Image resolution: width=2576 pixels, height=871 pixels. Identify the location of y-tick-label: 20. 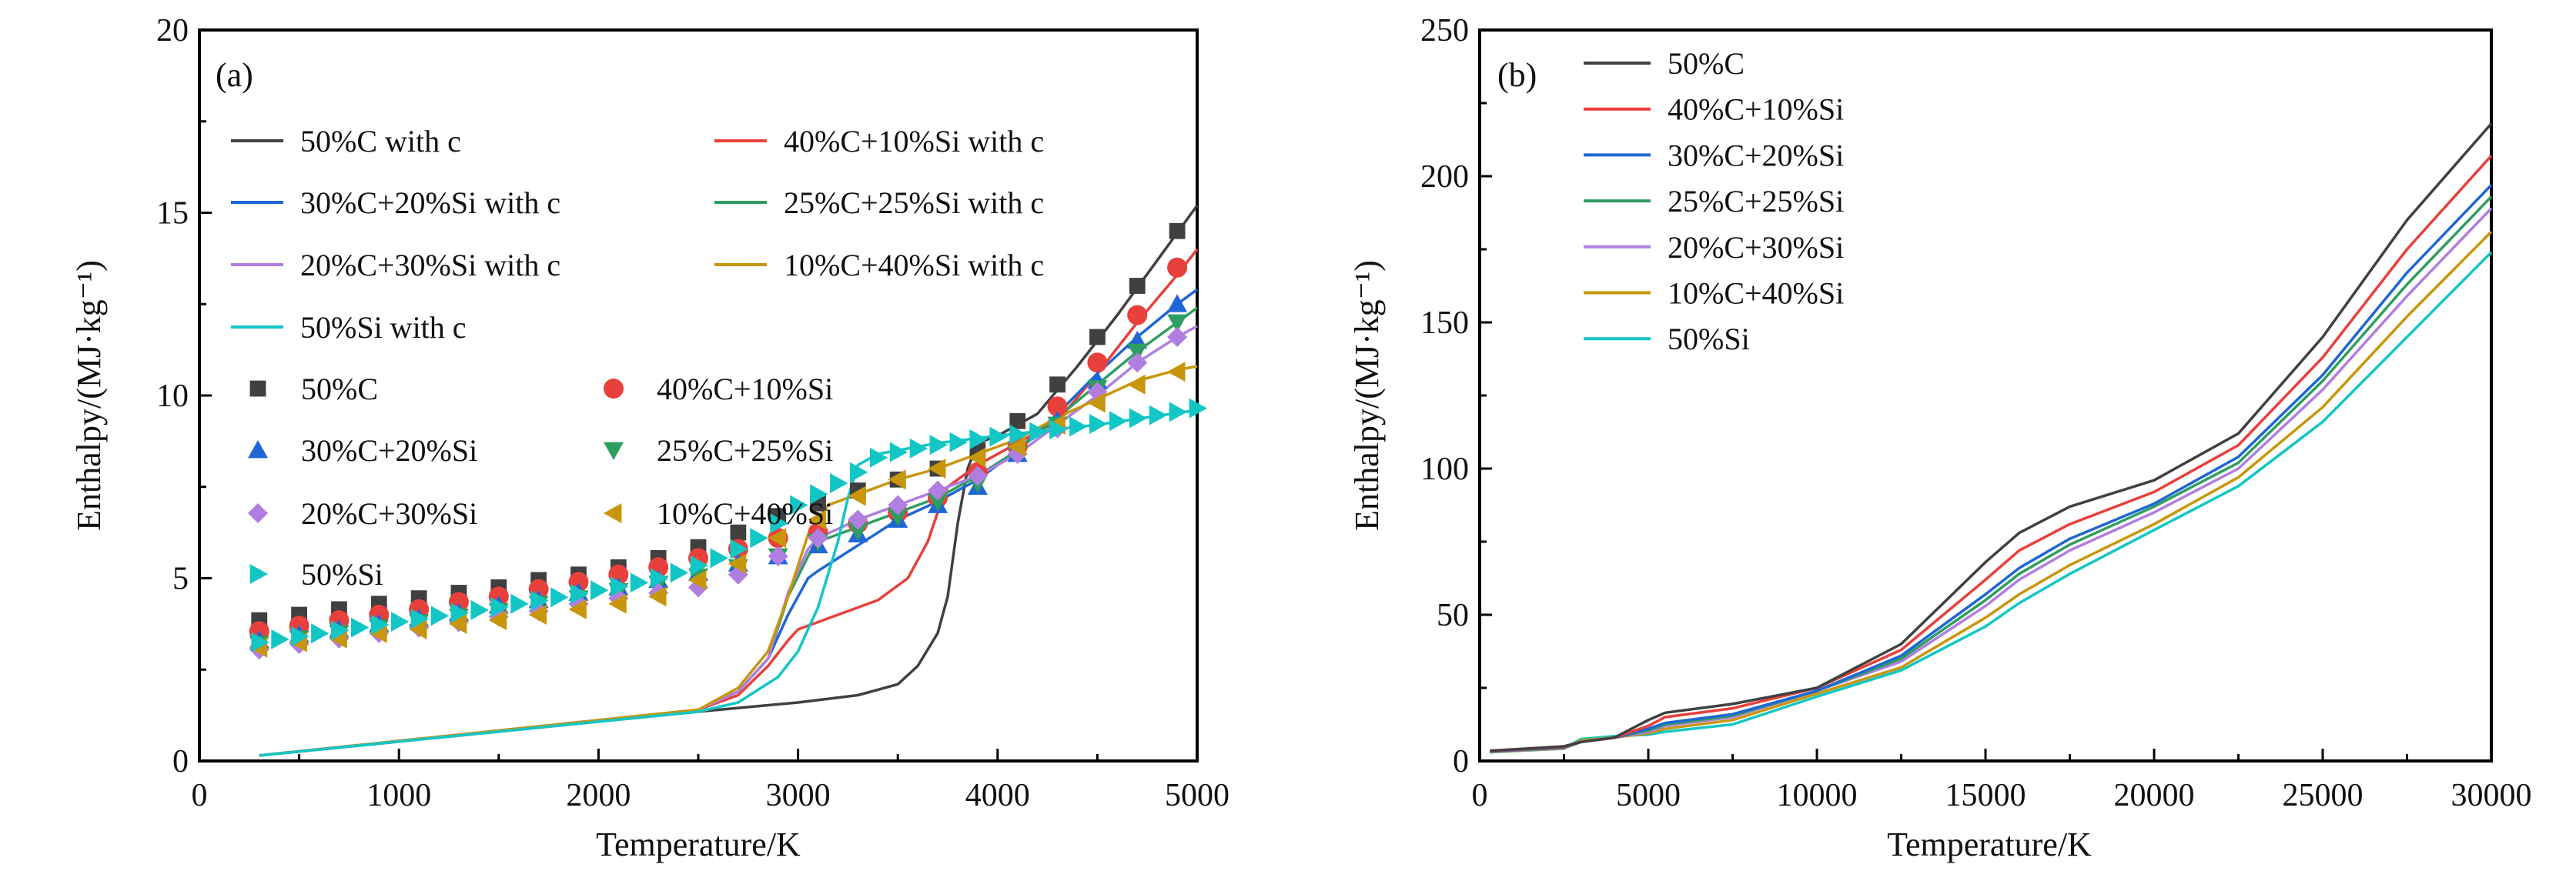
(173, 31).